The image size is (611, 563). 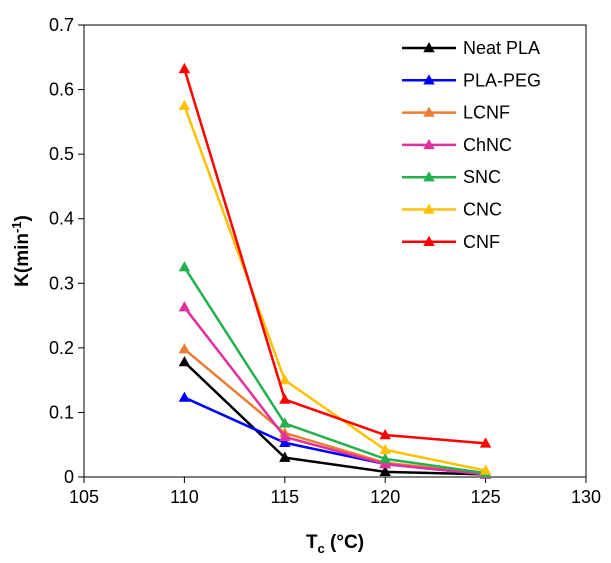 What do you see at coordinates (61, 412) in the screenshot?
I see `y-tick-label: 0.1` at bounding box center [61, 412].